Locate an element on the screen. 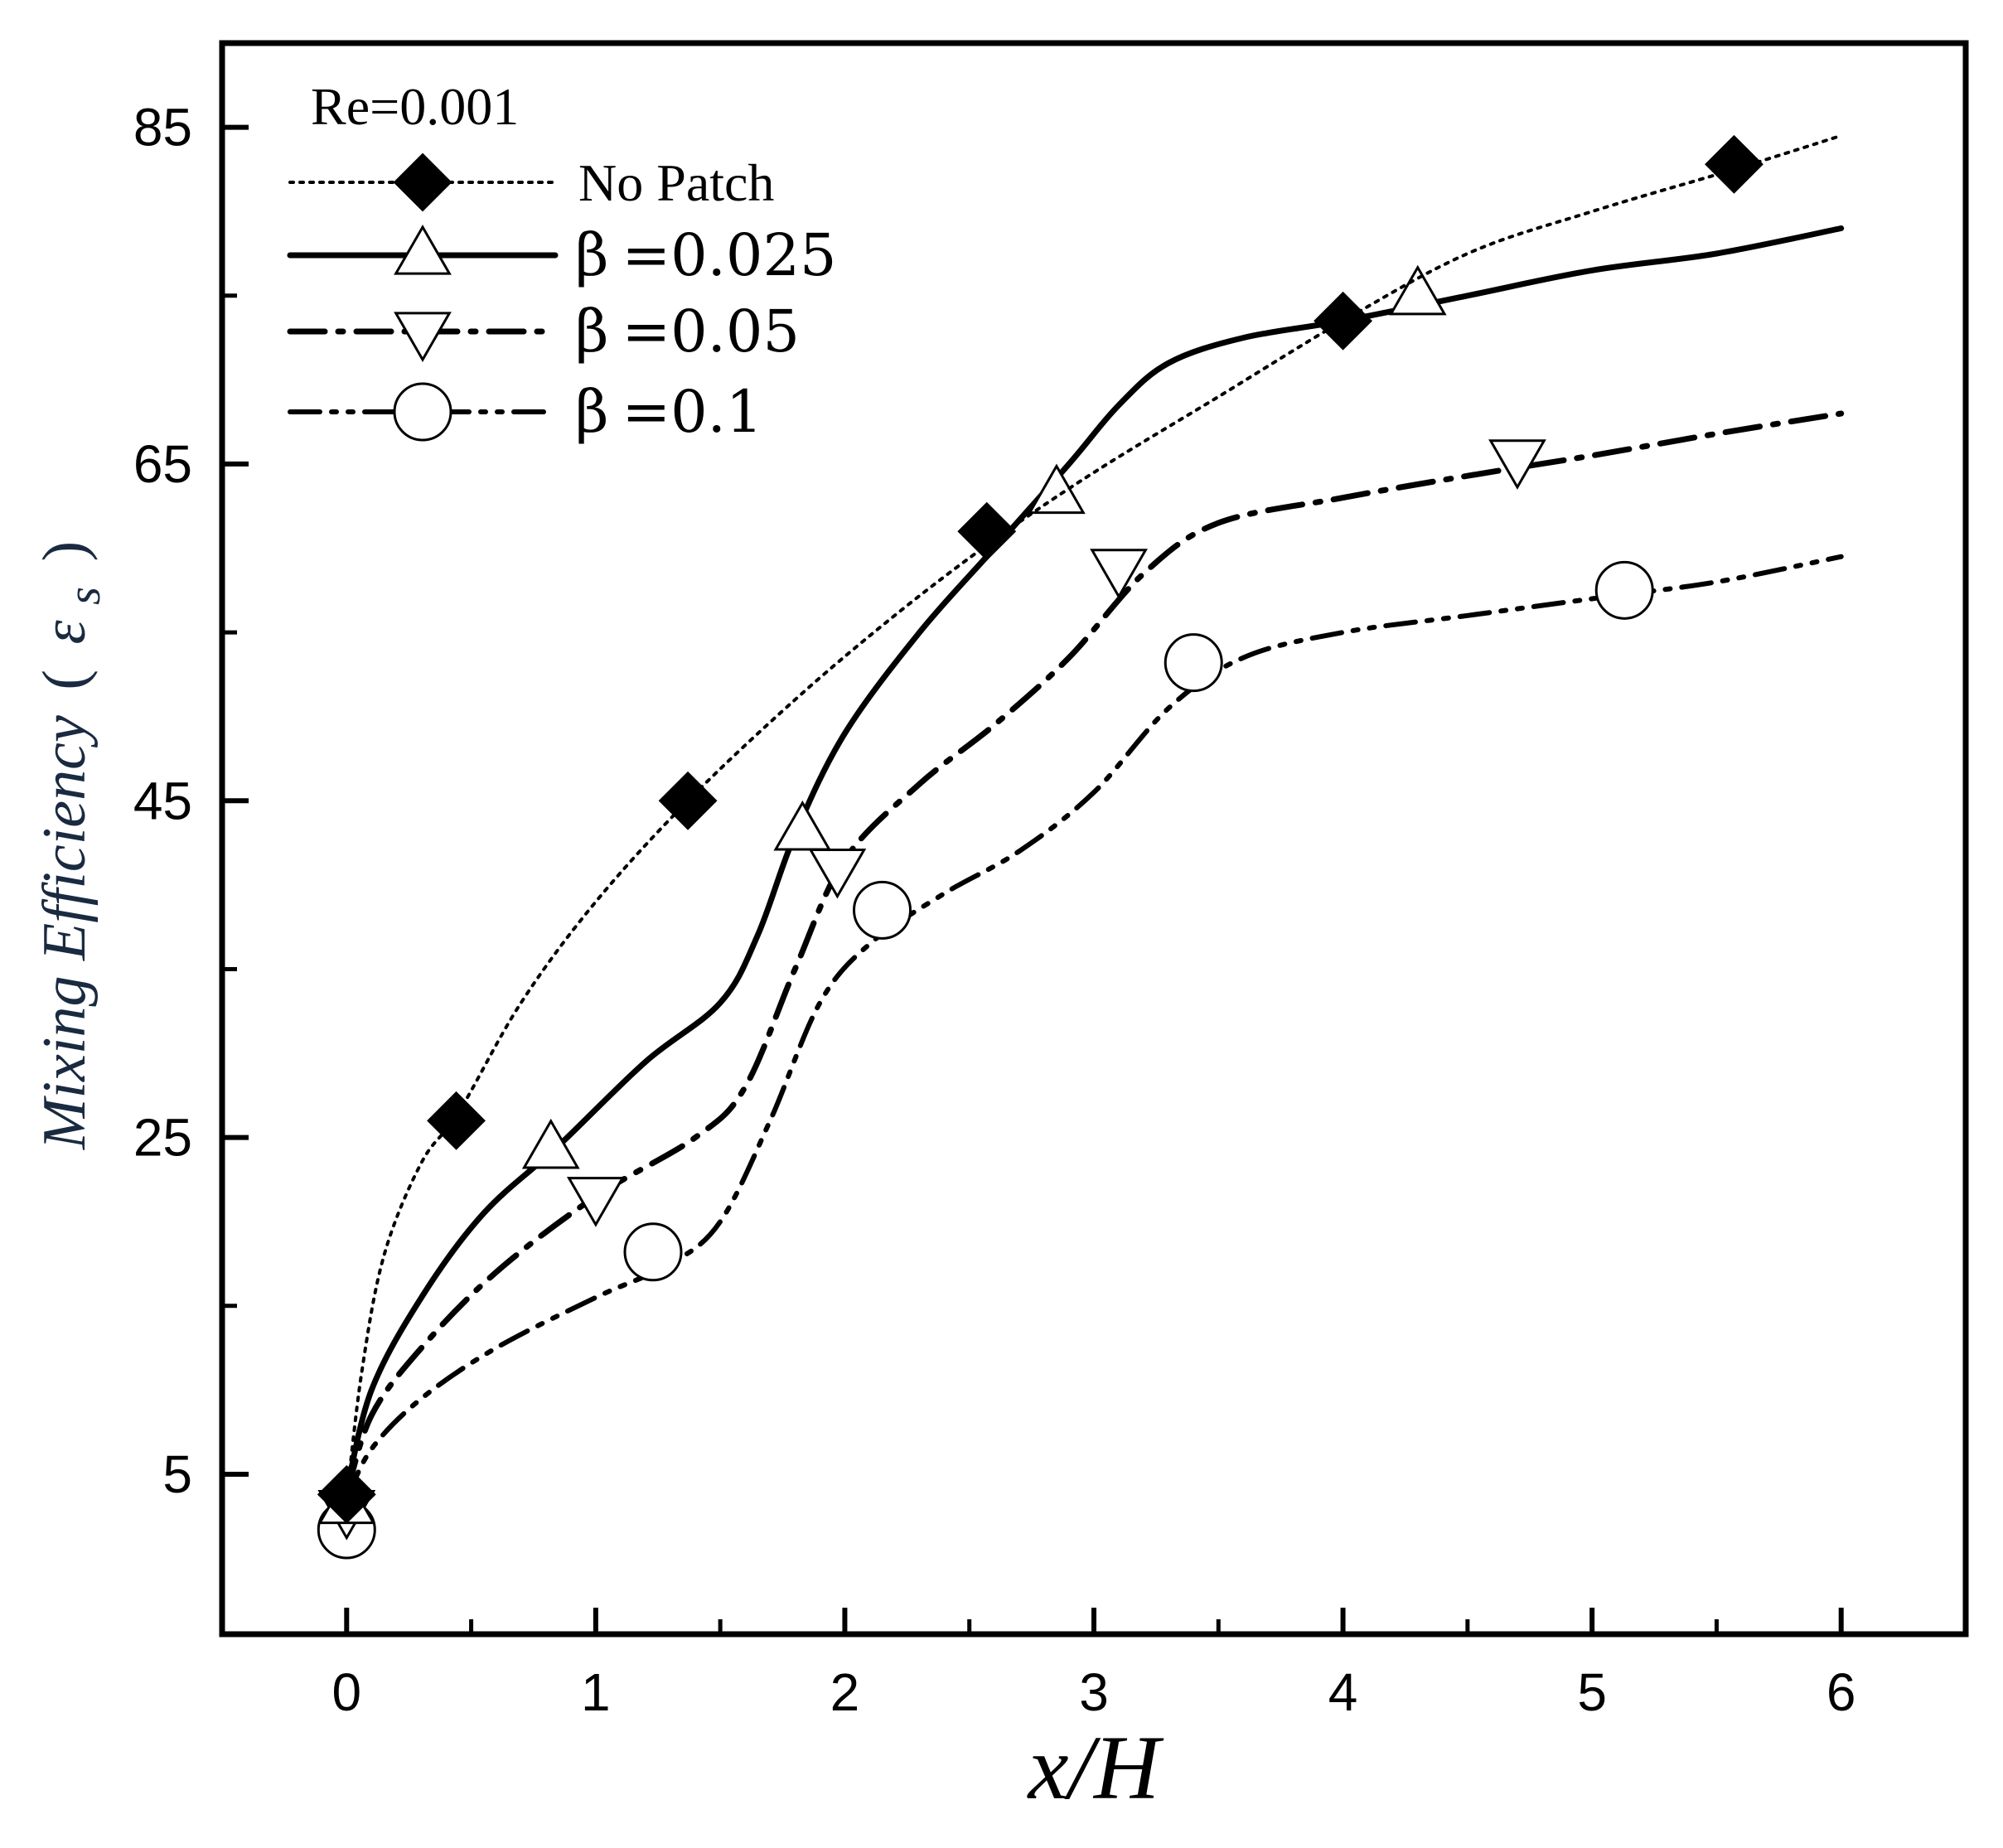 The image size is (2003, 1848). legend-entry-0: No Patch is located at coordinates (531, 182).